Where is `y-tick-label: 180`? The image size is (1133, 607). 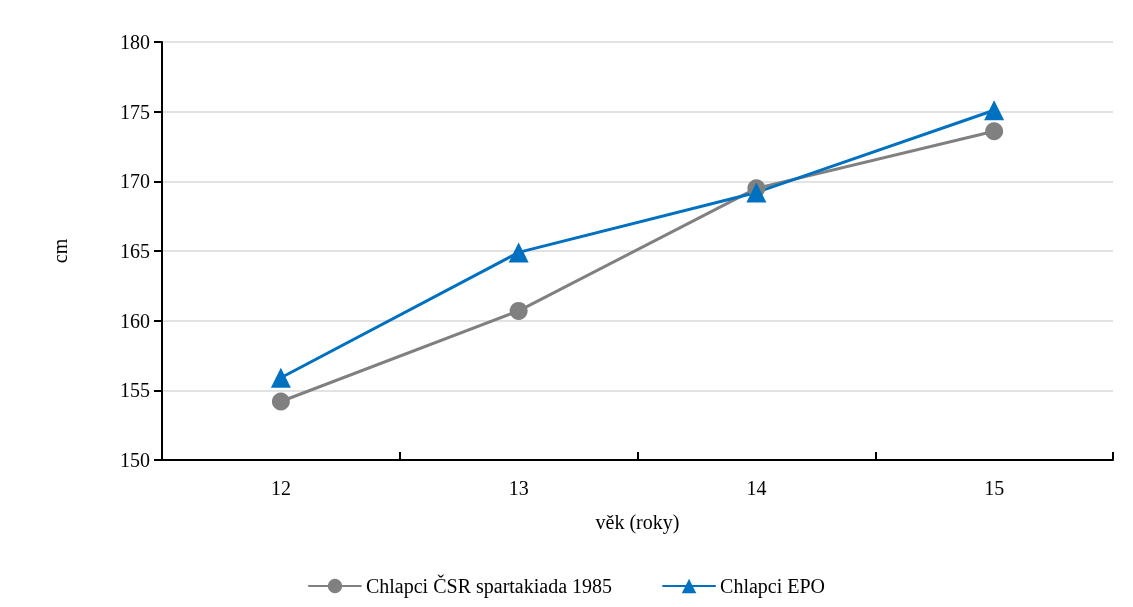
y-tick-label: 180 is located at coordinates (135, 42).